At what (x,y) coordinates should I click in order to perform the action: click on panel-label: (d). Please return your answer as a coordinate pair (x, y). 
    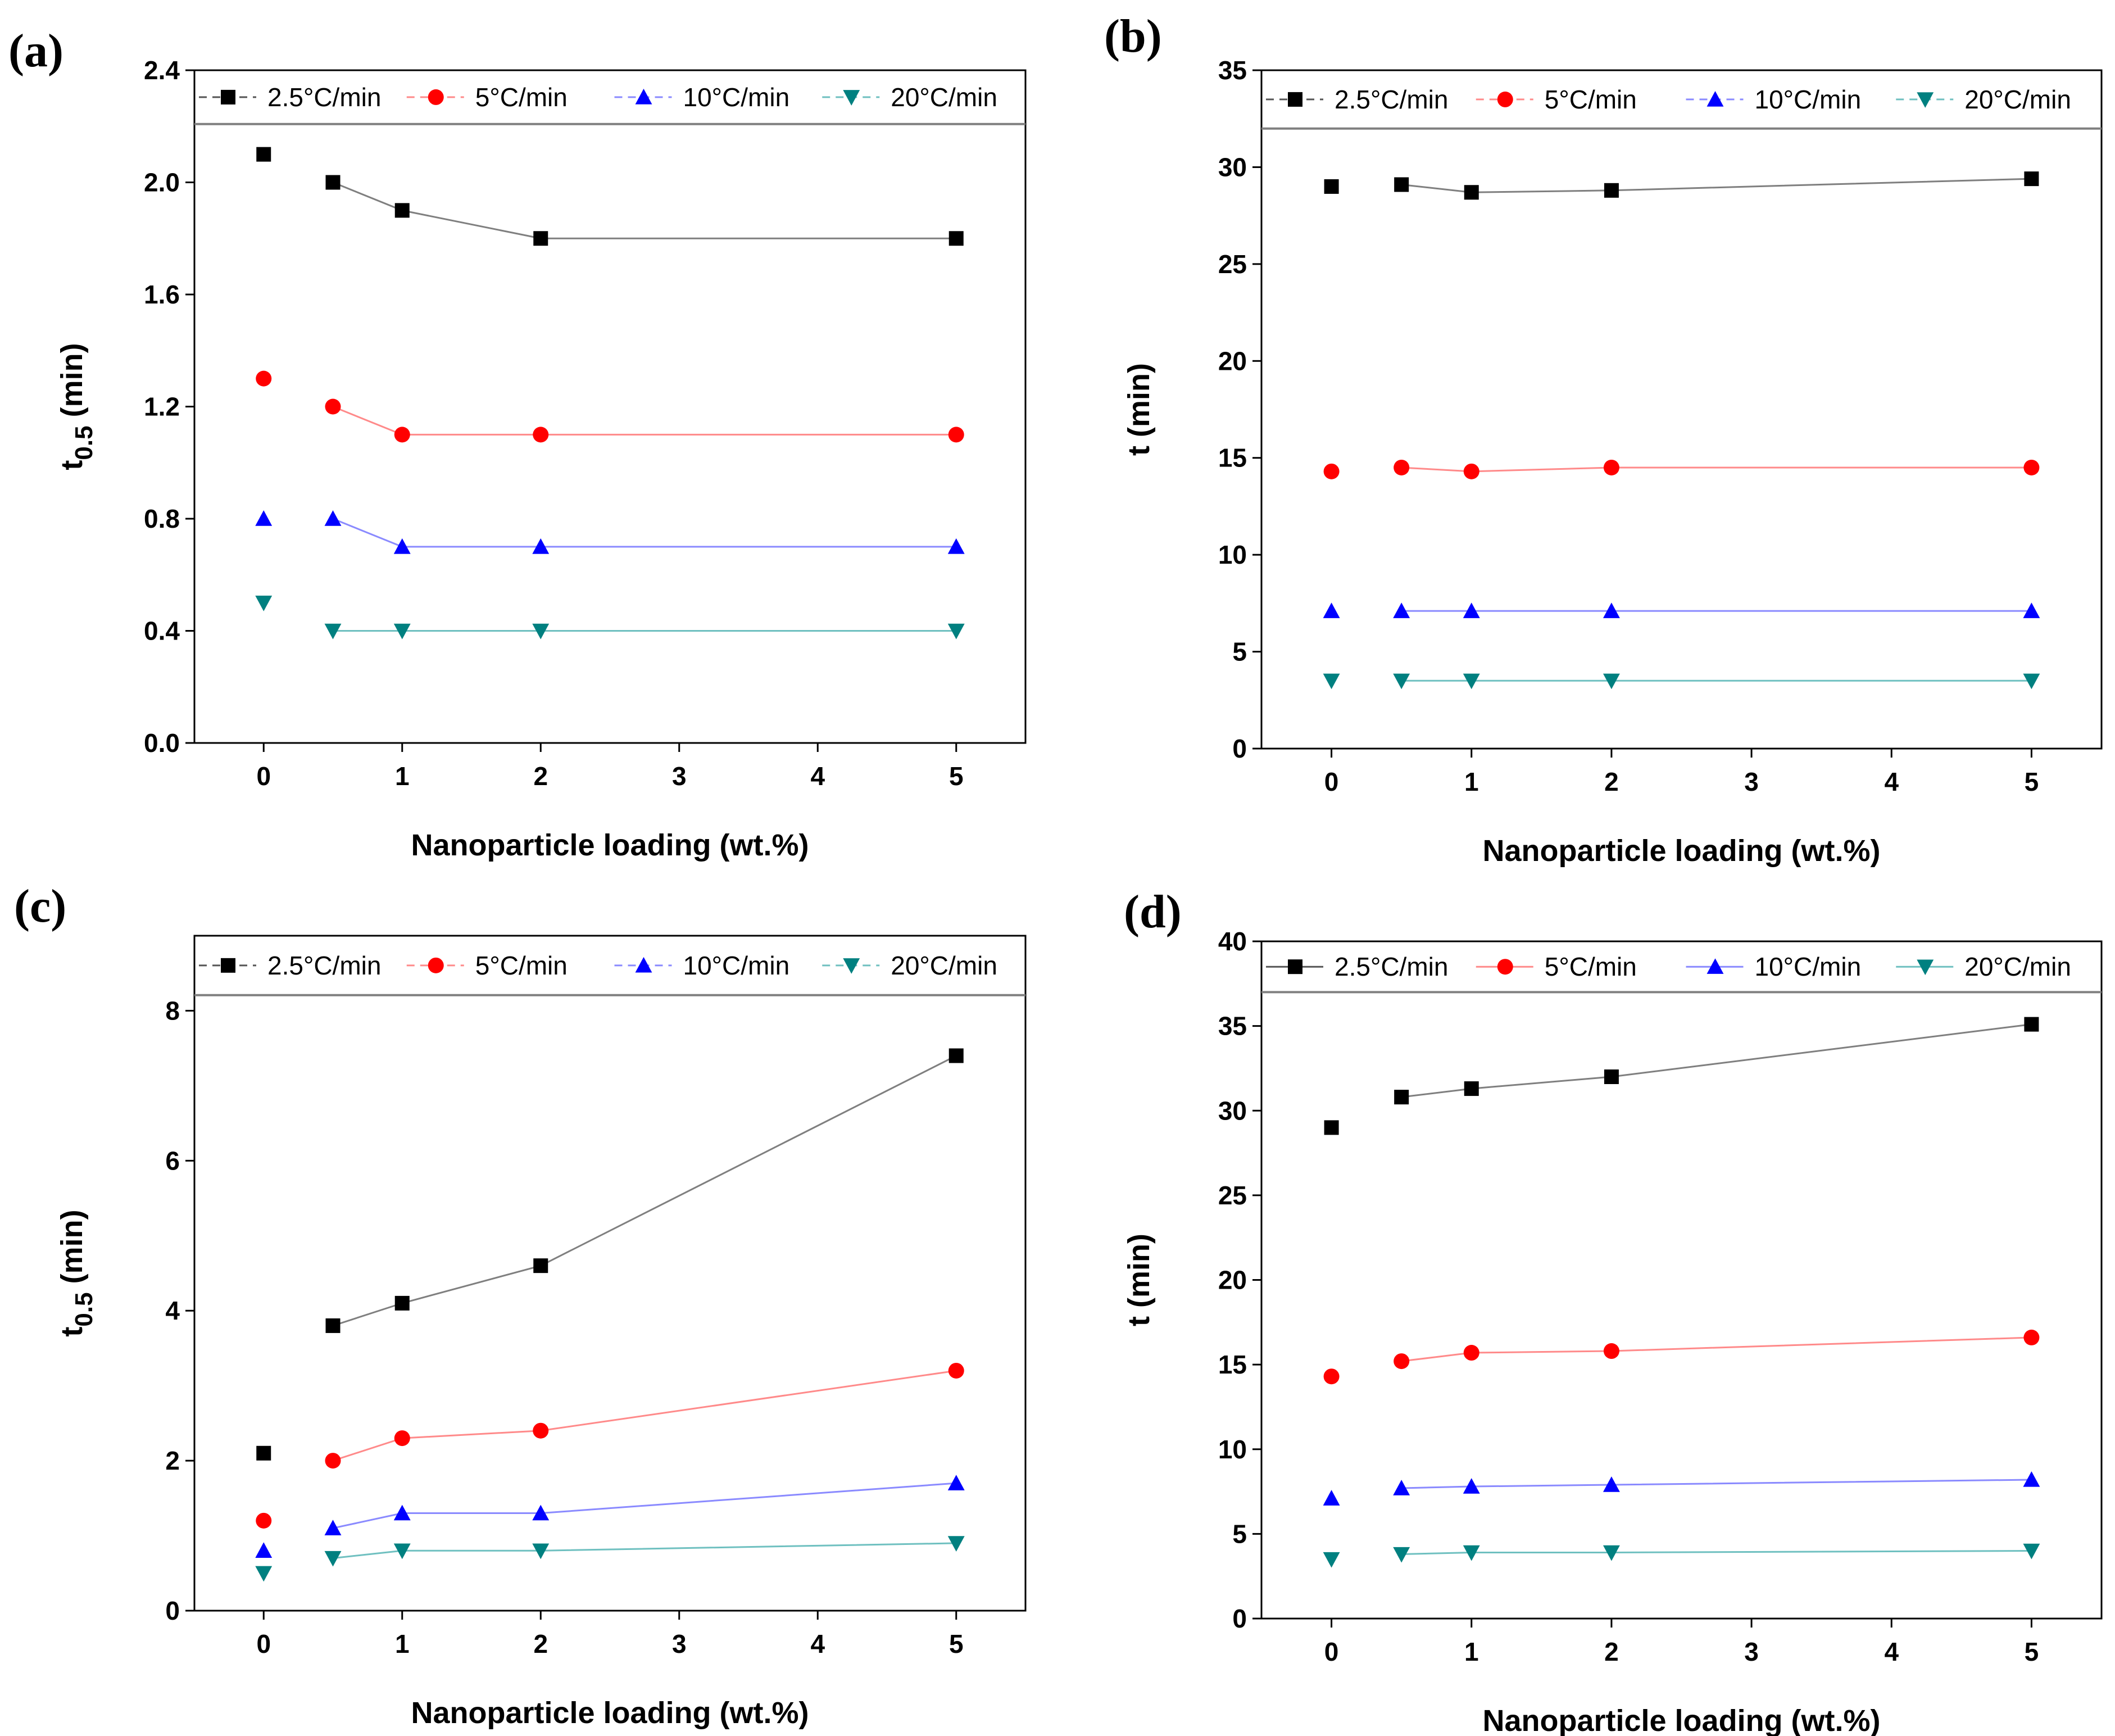
    Looking at the image, I should click on (1153, 912).